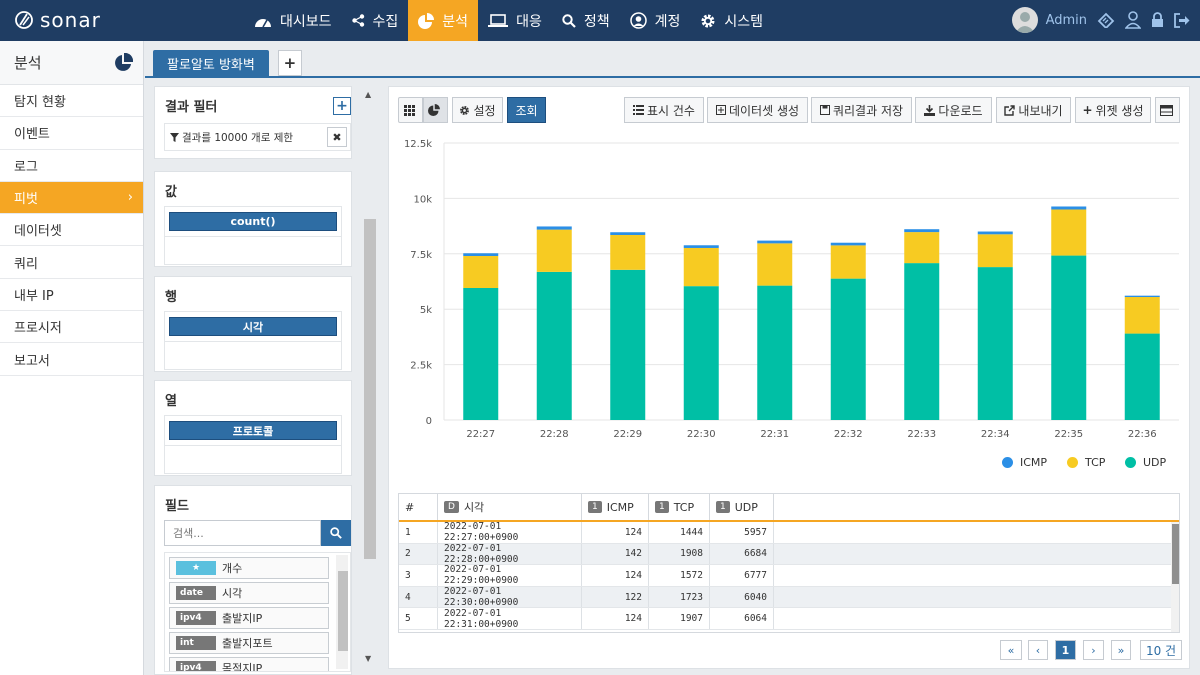  I want to click on table-row: 4 2022-07-01 22:30:00+0900 122 1723 6040, so click(789, 597).